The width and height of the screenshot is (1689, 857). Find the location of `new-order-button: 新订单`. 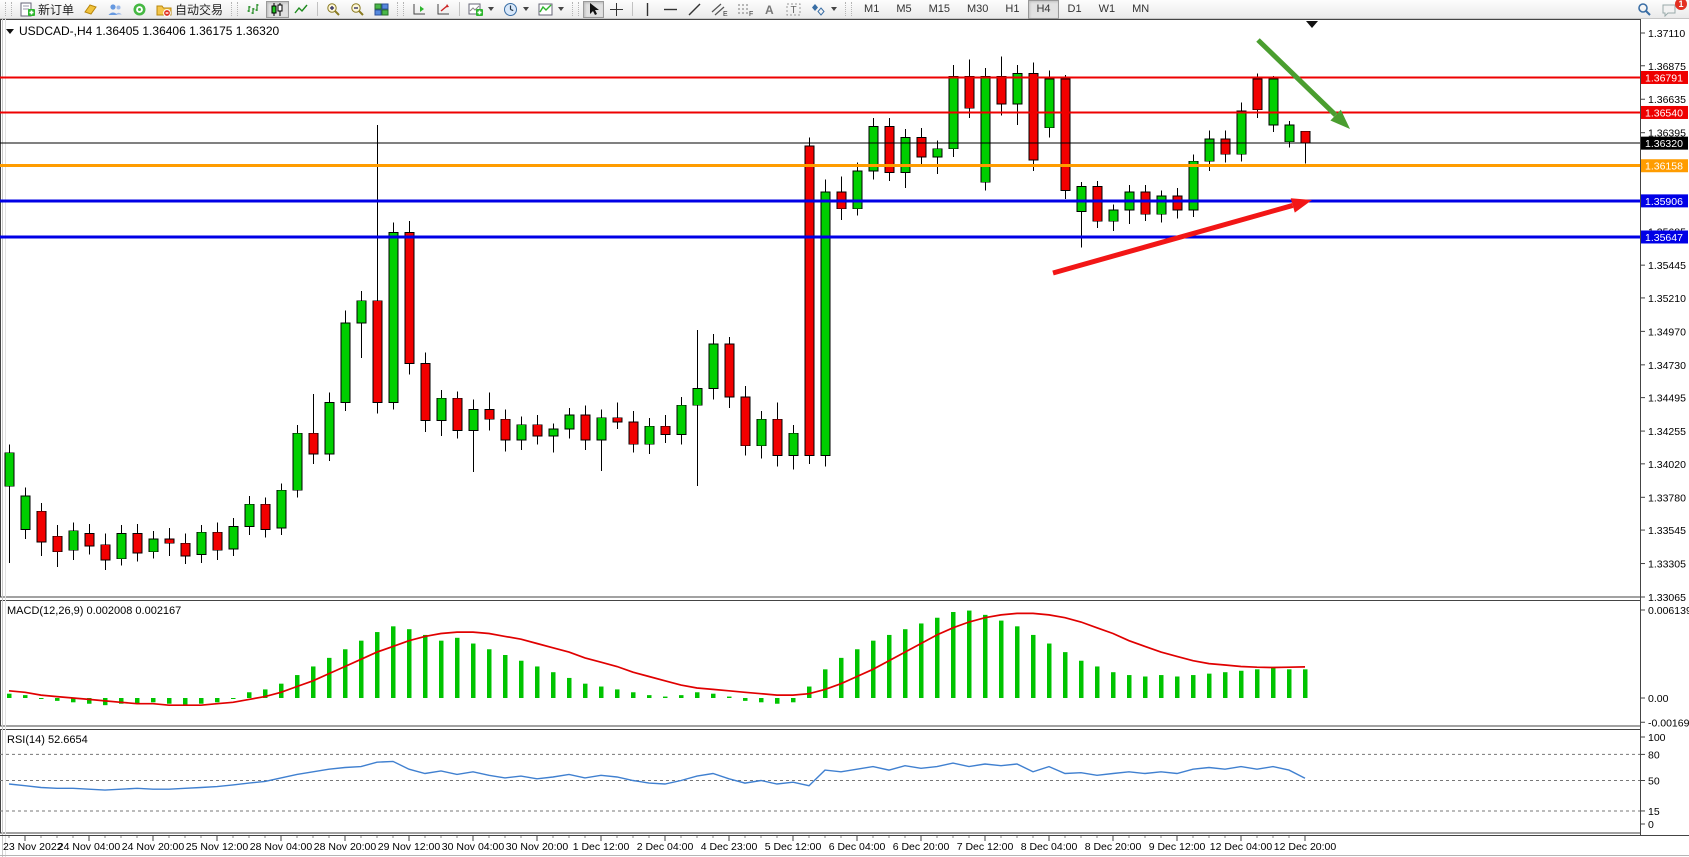

new-order-button: 新订单 is located at coordinates (47, 9).